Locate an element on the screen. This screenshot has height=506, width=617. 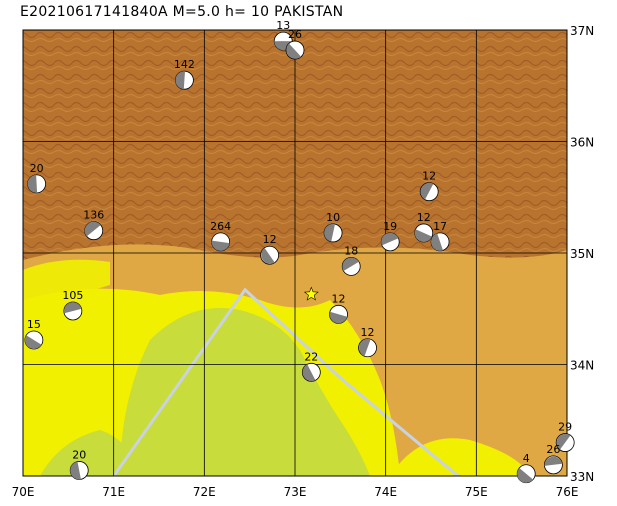
beachball: 10 is located at coordinates (333, 227).